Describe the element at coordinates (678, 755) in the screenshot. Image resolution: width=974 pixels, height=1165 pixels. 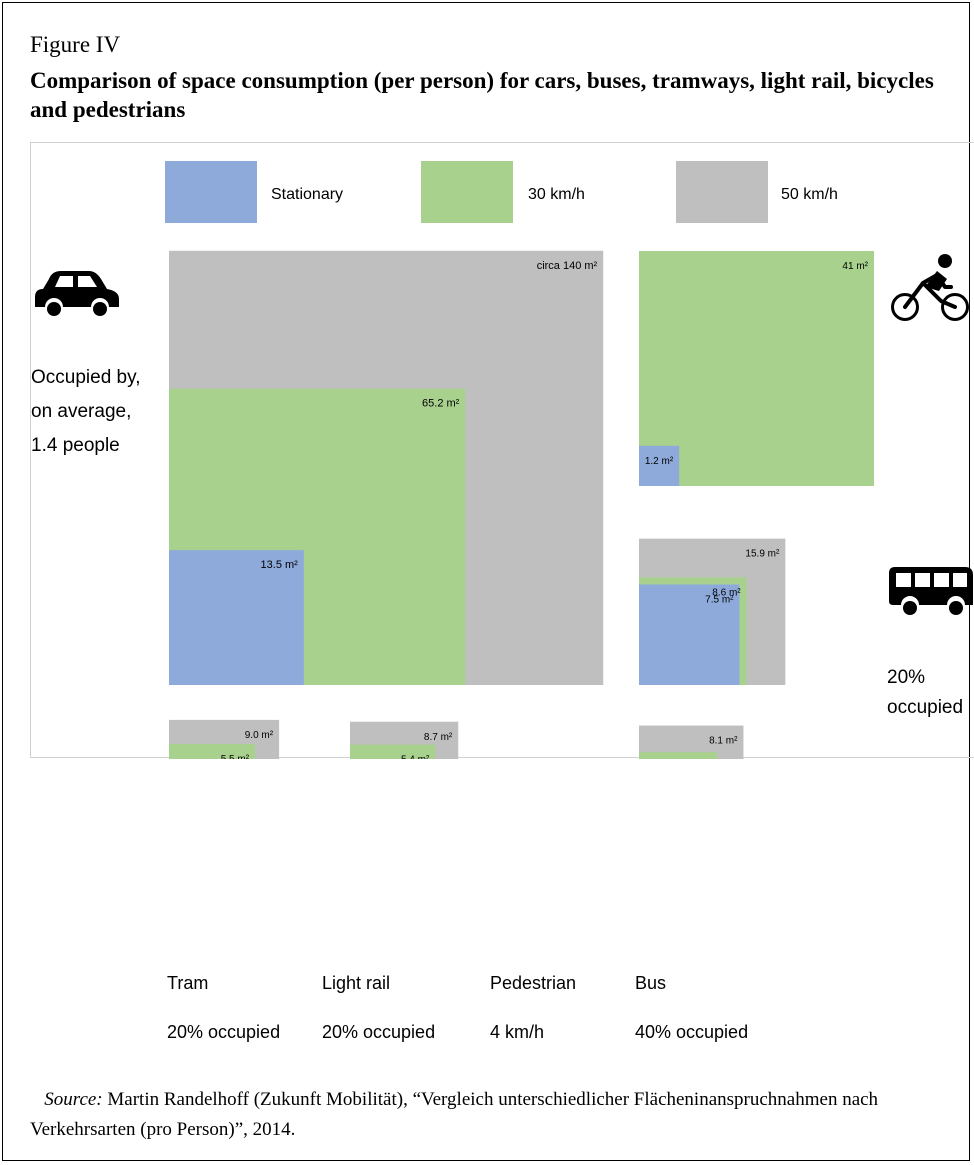
I see `bus_40-30-km-h-square` at that location.